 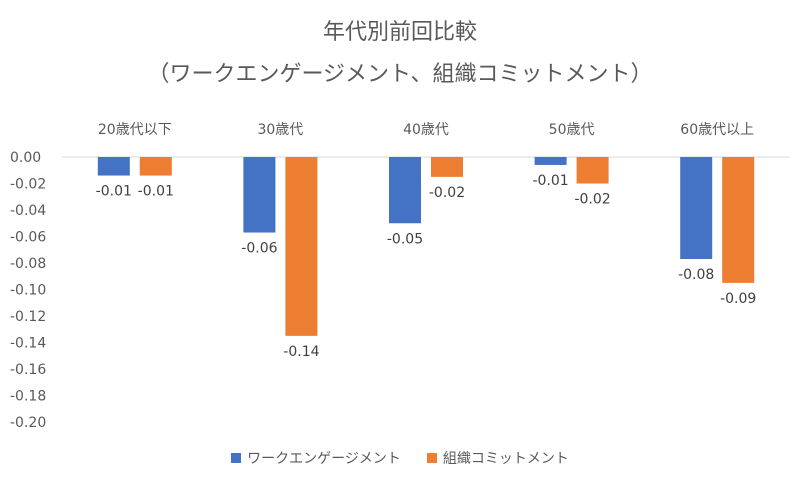 I want to click on y-tick-label: -0.04, so click(x=28, y=211).